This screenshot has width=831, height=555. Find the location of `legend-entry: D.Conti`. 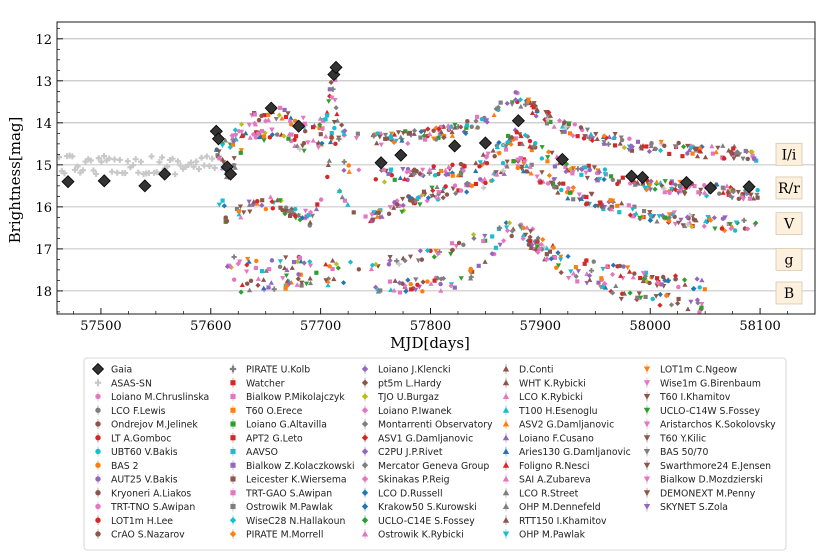

legend-entry: D.Conti is located at coordinates (527, 370).